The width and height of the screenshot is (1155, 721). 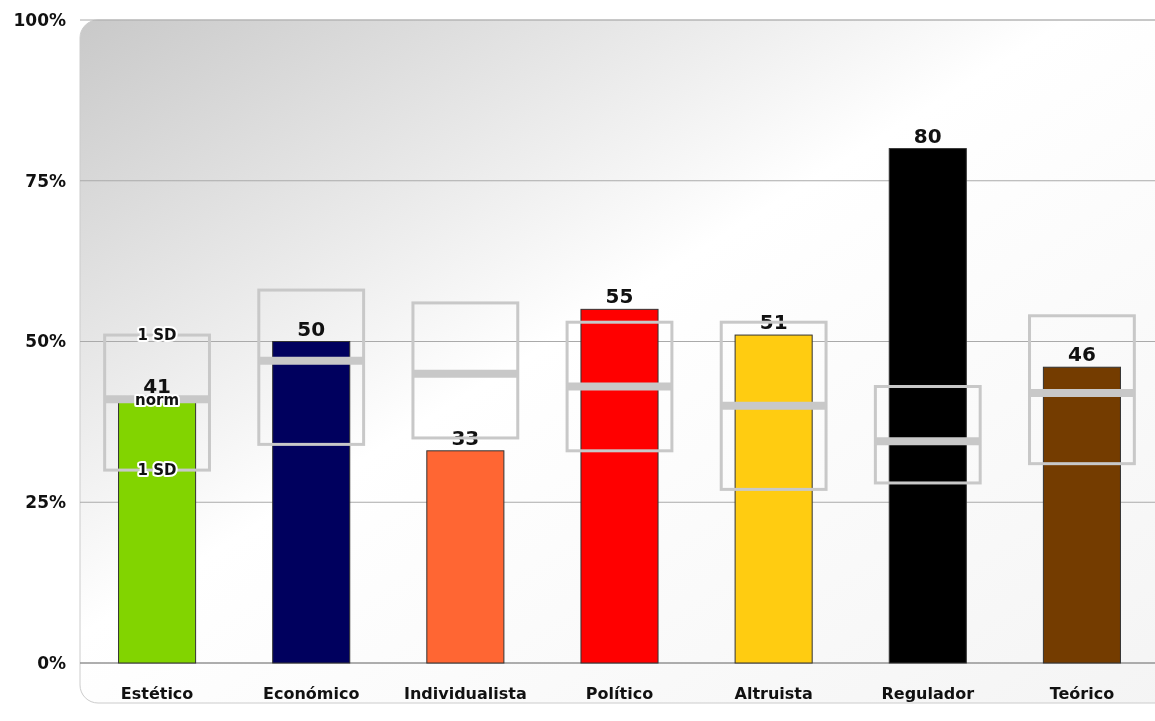 I want to click on y-tick-label: 100%, so click(x=39, y=19).